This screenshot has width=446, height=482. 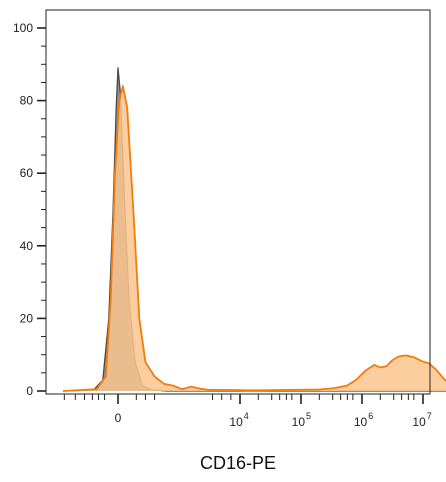 I want to click on x-tick-label: 0, so click(x=118, y=418).